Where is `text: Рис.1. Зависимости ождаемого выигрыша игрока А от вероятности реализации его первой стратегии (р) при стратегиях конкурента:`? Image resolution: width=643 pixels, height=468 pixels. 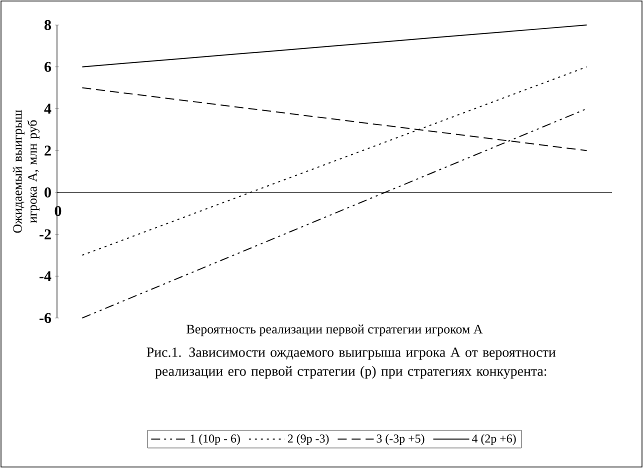
text: Рис.1. Зависимости ождаемого выигрыша игрока А от вероятности реализации его первой стратегии (р) при стратегиях конкурента: is located at coordinates (351, 363).